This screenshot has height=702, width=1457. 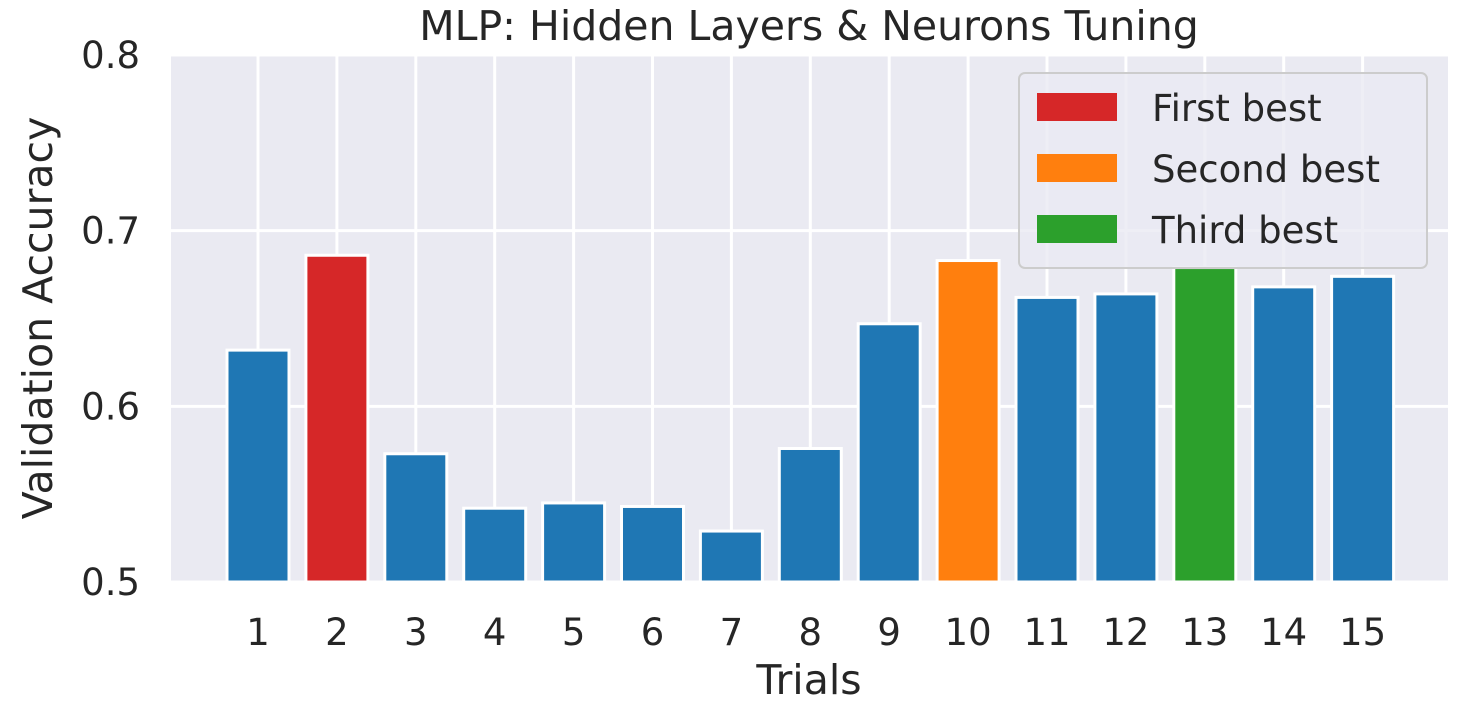 What do you see at coordinates (416, 632) in the screenshot?
I see `x-tick-label: 3` at bounding box center [416, 632].